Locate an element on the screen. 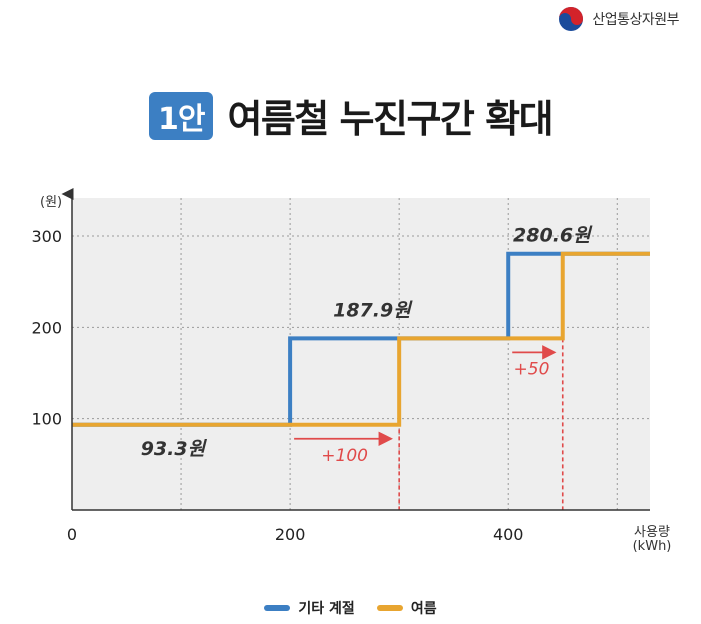 This screenshot has width=701, height=624. legend-swatch-other is located at coordinates (277, 608).